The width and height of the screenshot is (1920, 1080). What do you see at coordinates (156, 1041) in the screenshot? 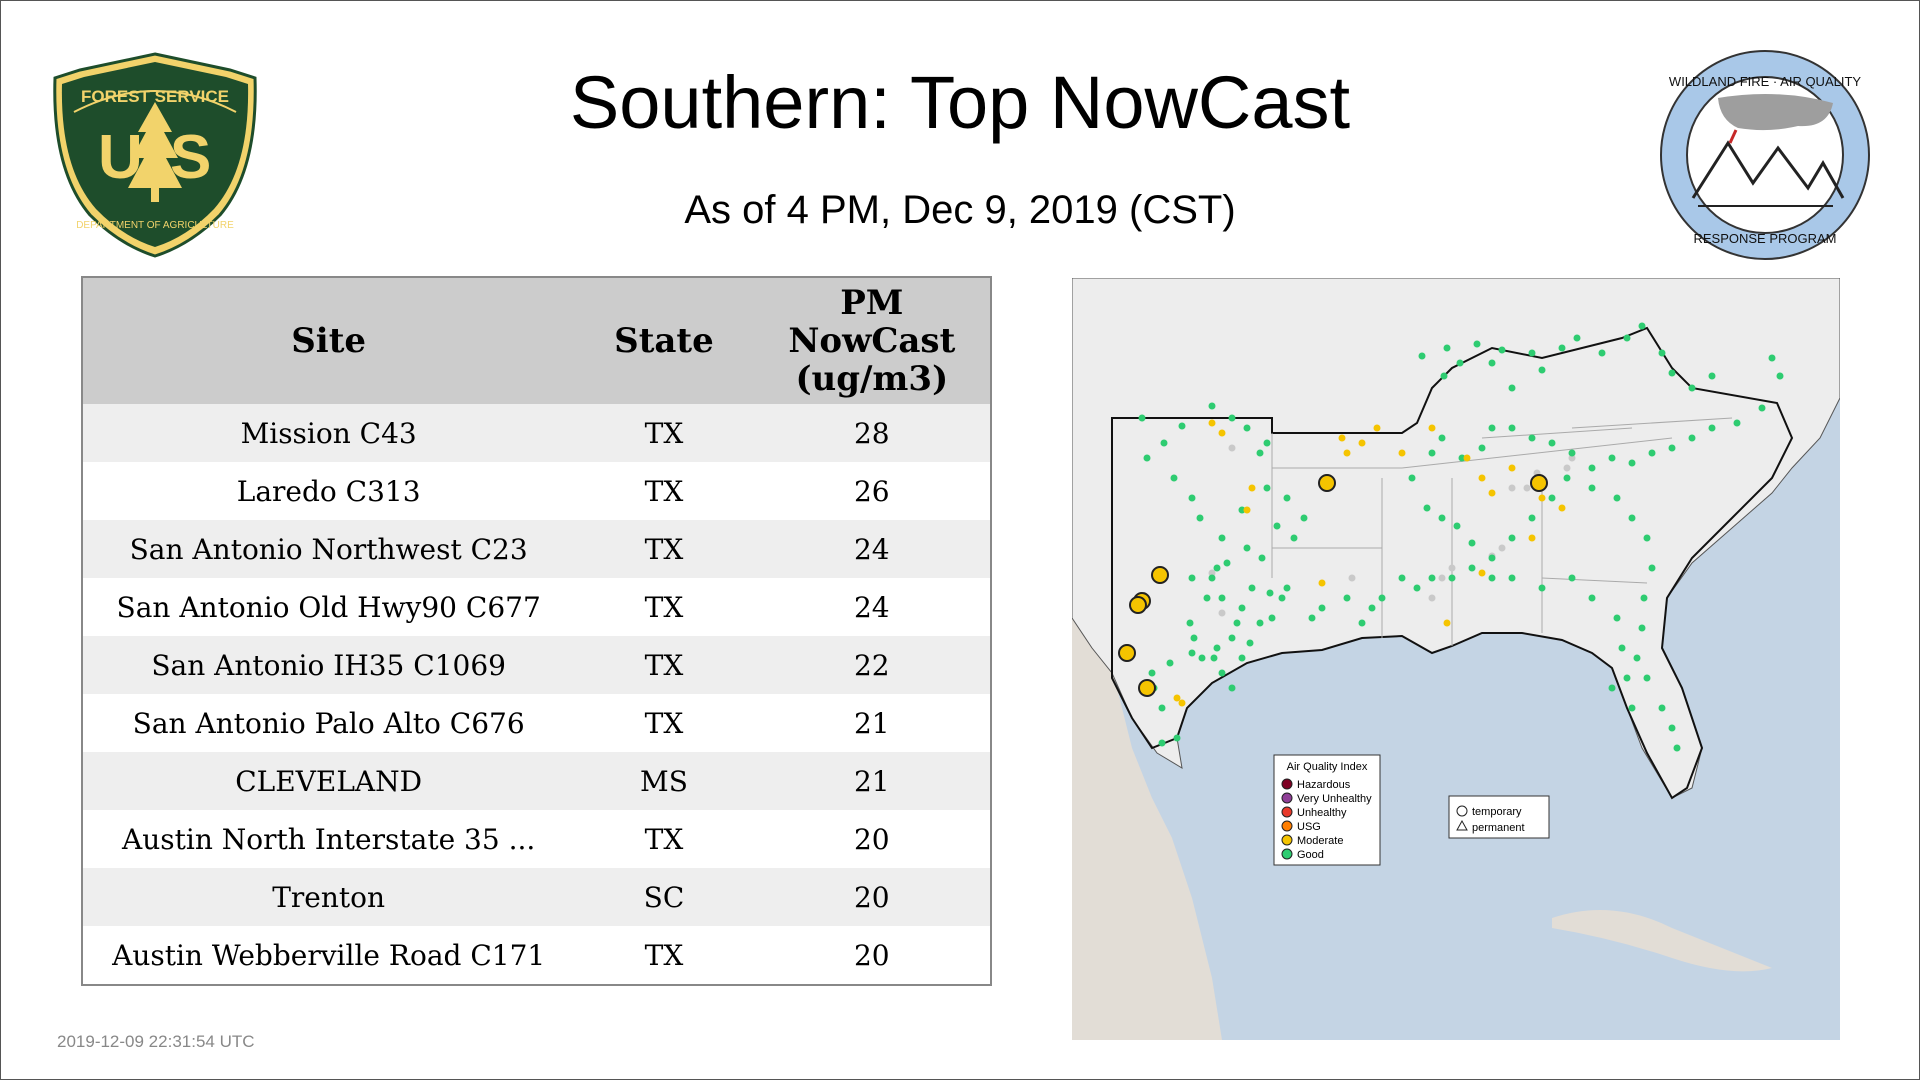
I see `generated-timestamp: 2019-12-09 22:31:54 UTC` at bounding box center [156, 1041].